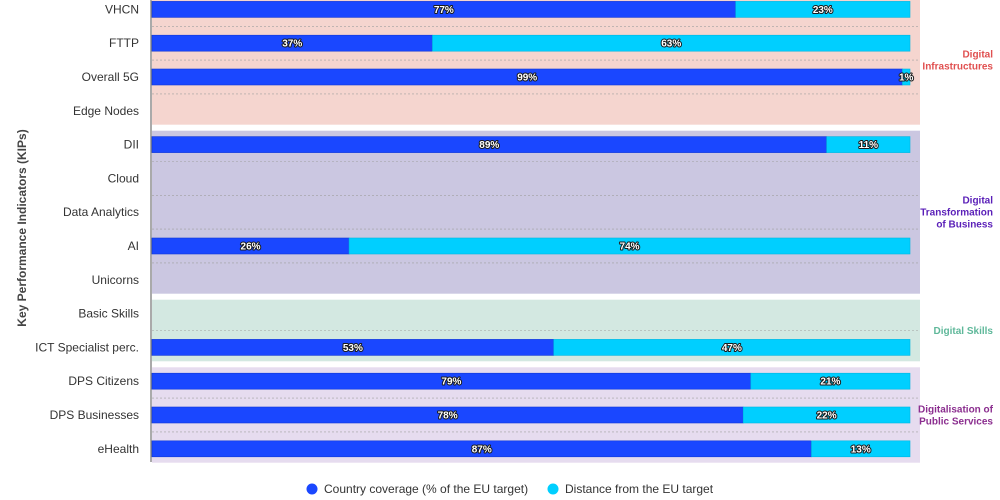 The height and width of the screenshot is (500, 1000). What do you see at coordinates (553, 489) in the screenshot?
I see `legend-marker-distance` at bounding box center [553, 489].